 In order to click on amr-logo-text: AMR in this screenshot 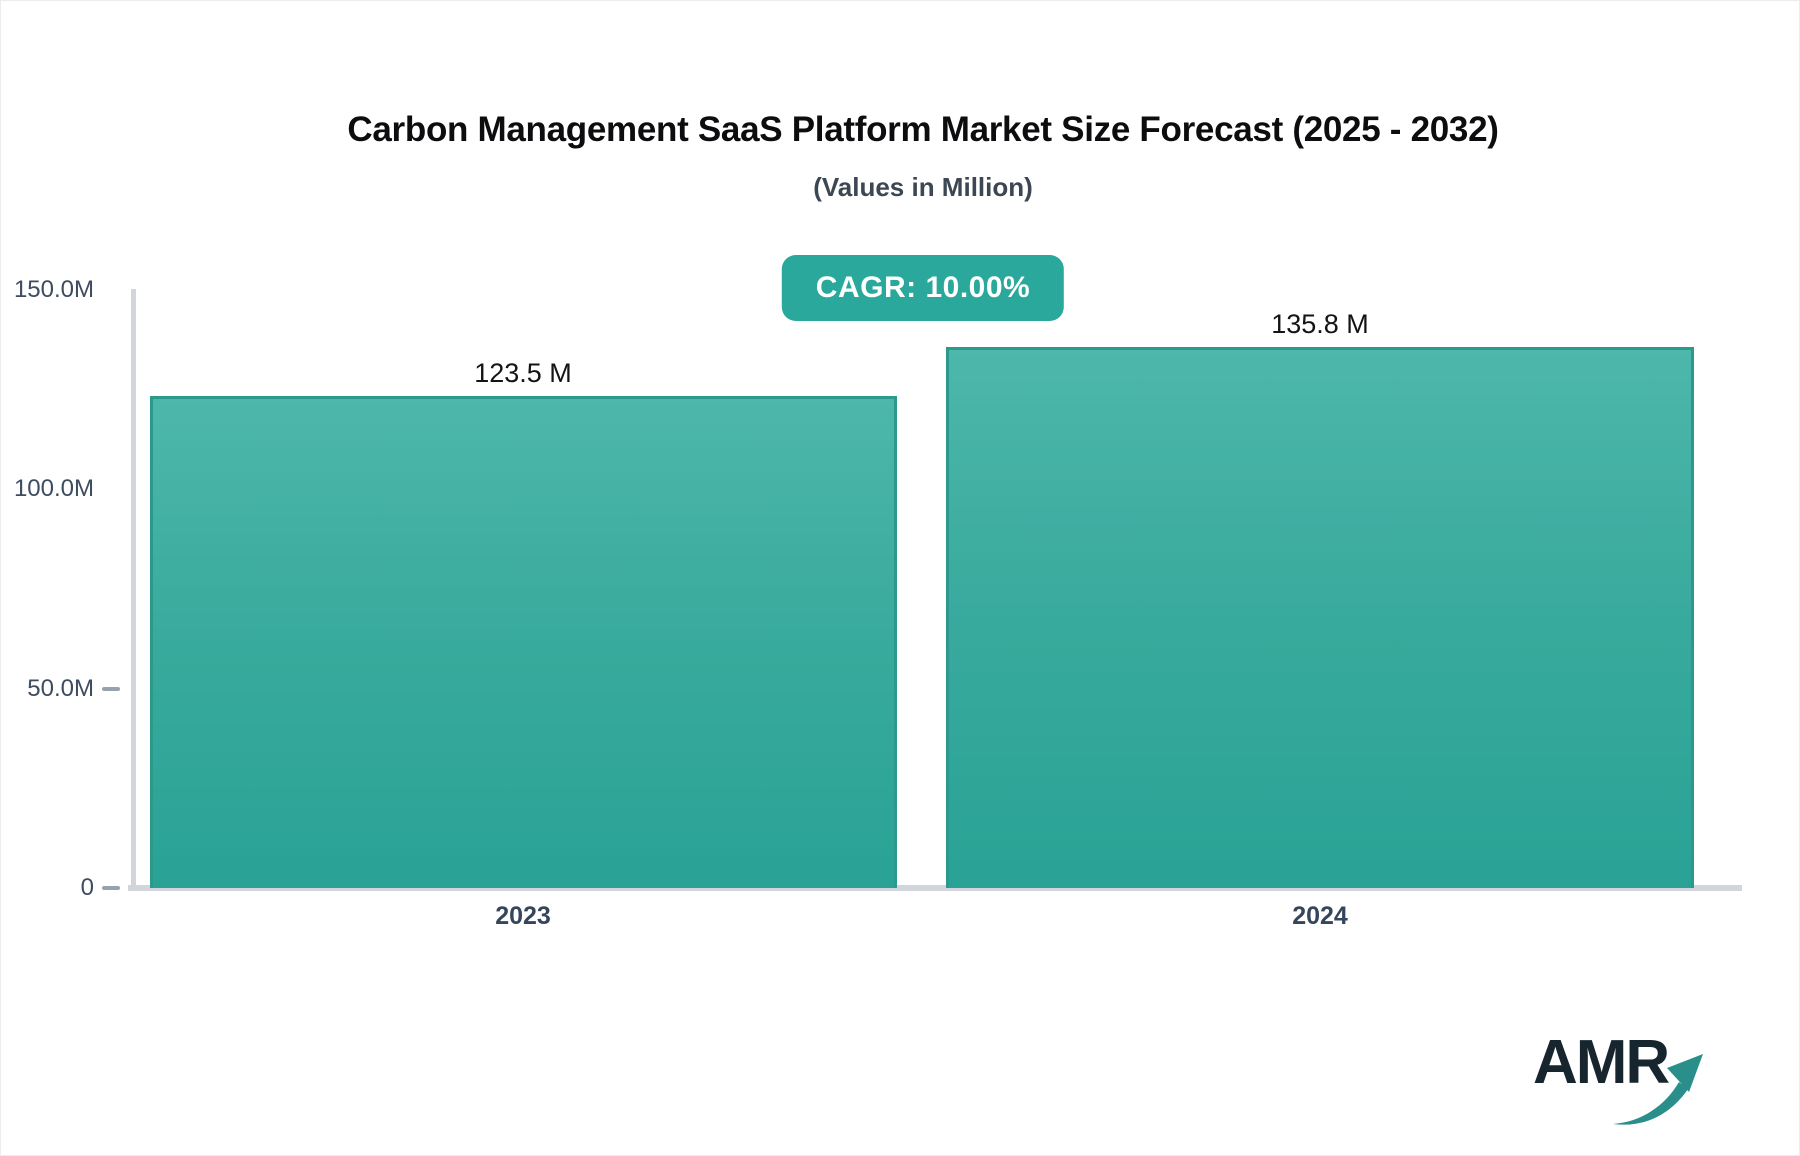, I will do `click(1601, 1062)`.